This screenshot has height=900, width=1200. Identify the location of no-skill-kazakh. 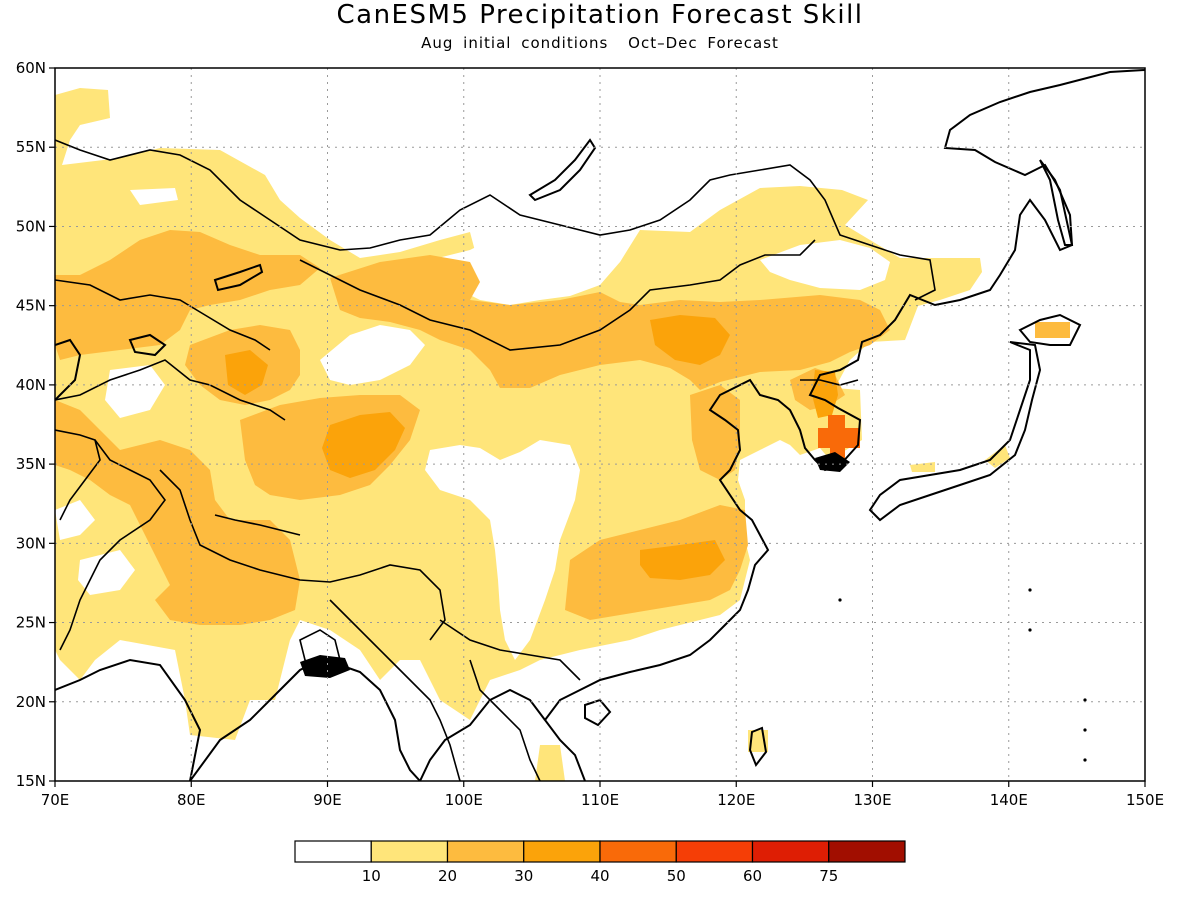
(154, 196).